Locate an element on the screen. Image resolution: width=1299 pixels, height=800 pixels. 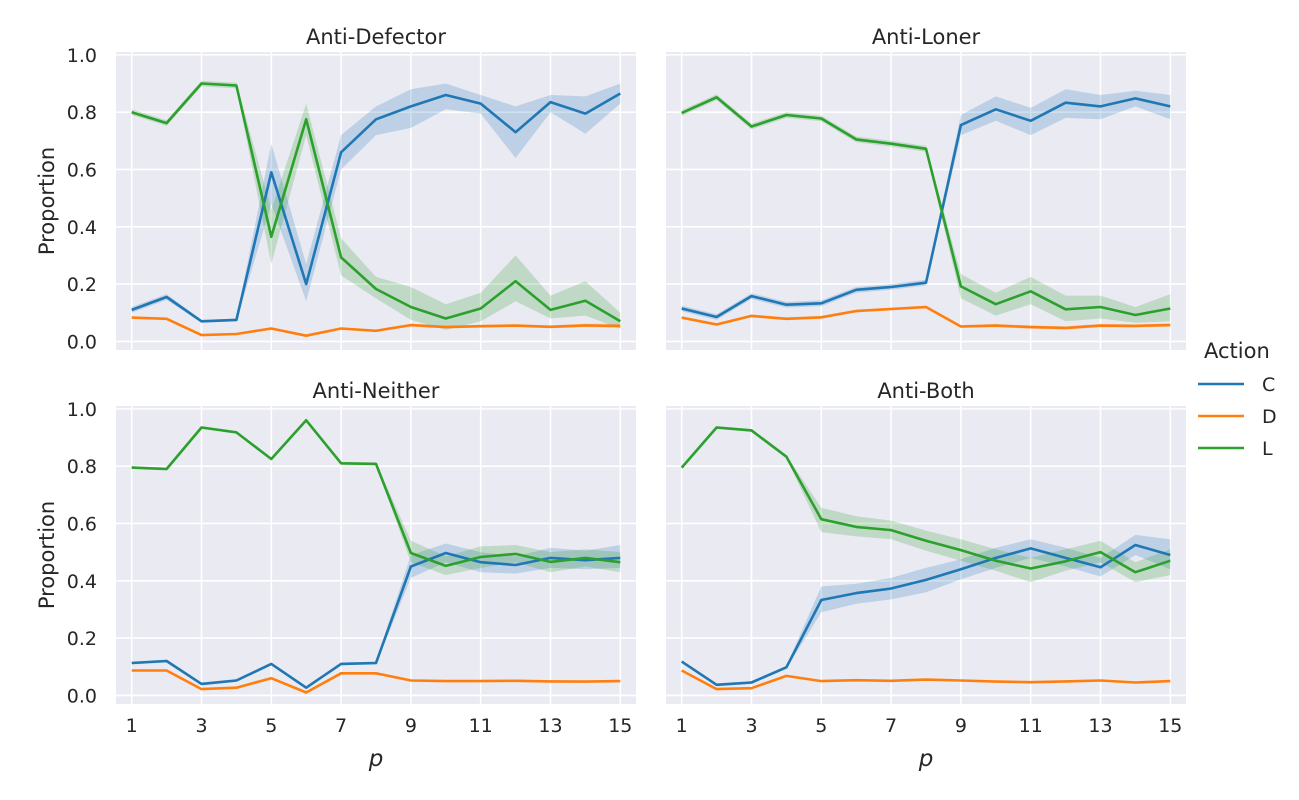
panel-title: Anti-Both is located at coordinates (925, 391).